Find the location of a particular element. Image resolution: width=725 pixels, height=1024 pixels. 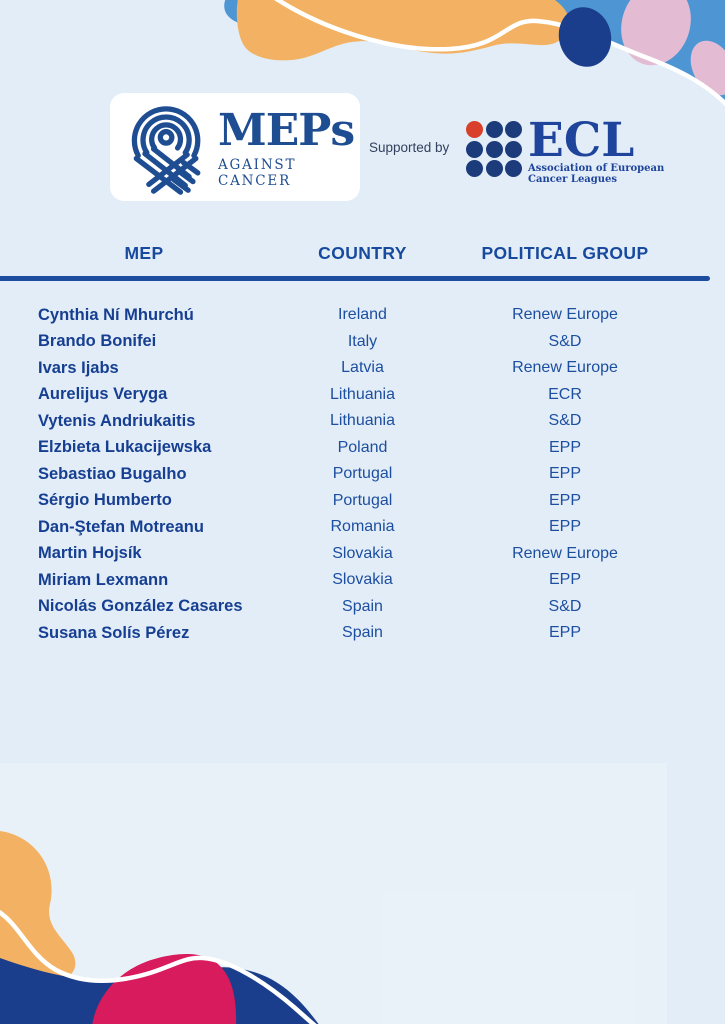

table-row: Miriam Lexmann Slovakia EPP is located at coordinates (355, 580).